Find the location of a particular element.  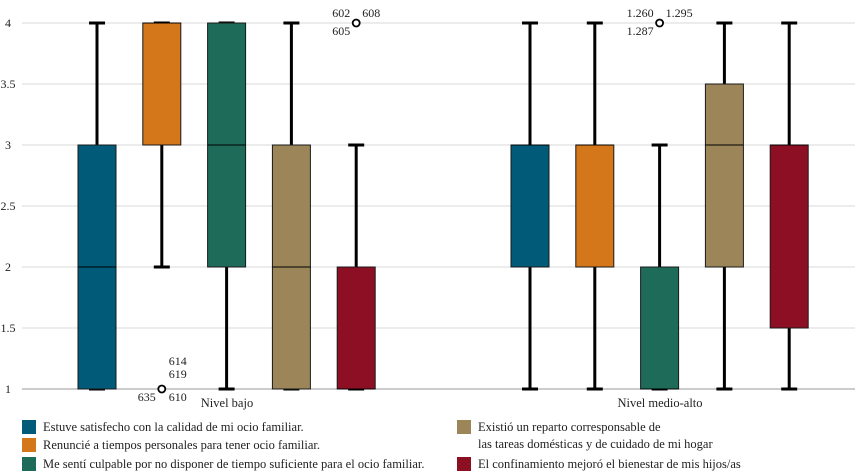

box-g2-s2 is located at coordinates (595, 206).